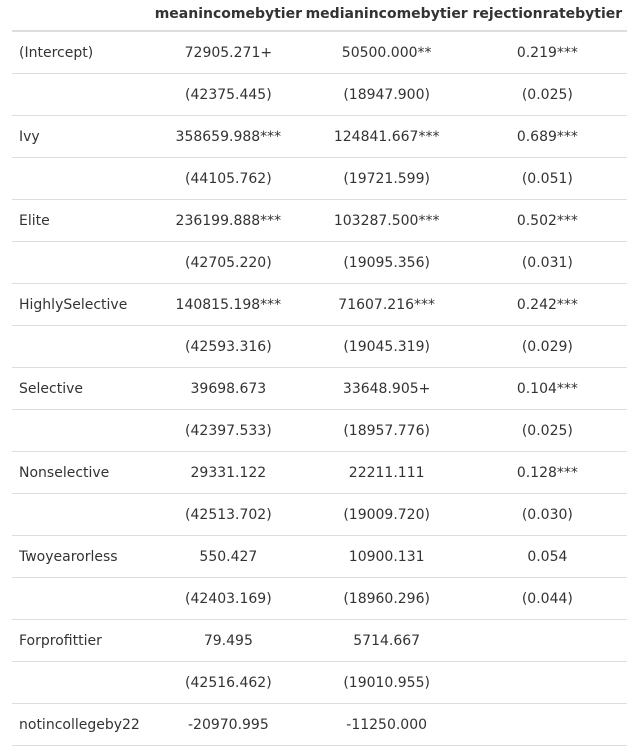  Describe the element at coordinates (228, 346) in the screenshot. I see `cell-meanincomebytier: (42593.316)` at that location.